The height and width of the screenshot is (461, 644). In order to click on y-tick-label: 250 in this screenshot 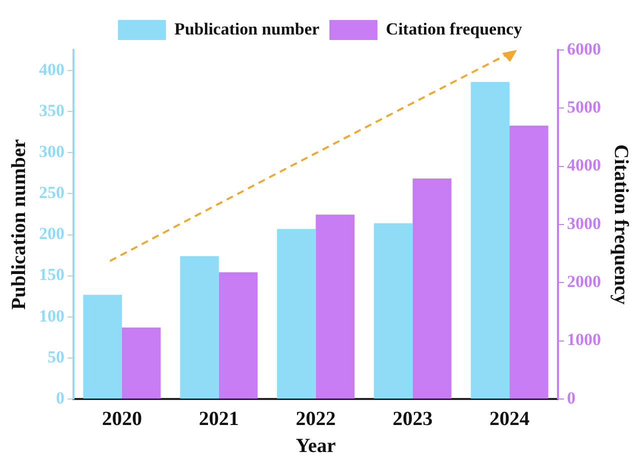, I will do `click(51, 192)`.